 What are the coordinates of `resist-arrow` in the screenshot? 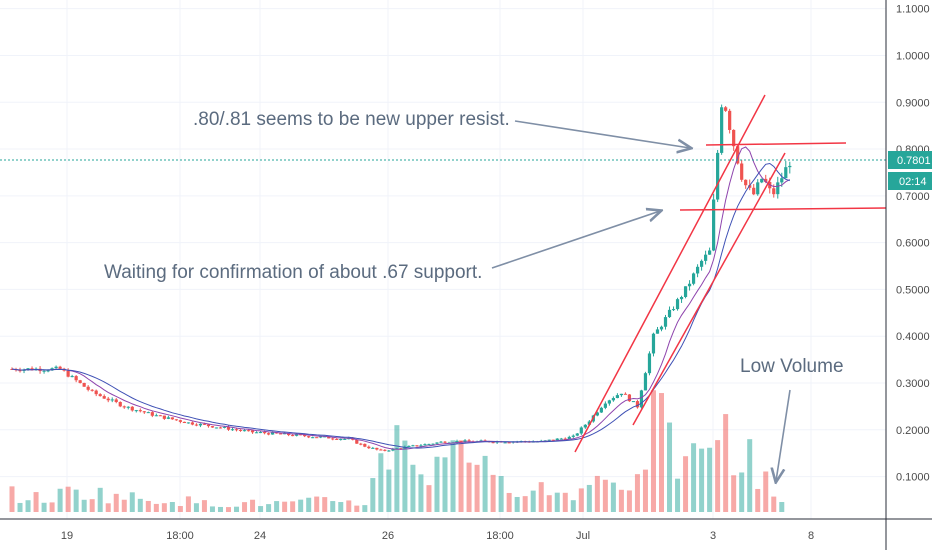 It's located at (602, 134).